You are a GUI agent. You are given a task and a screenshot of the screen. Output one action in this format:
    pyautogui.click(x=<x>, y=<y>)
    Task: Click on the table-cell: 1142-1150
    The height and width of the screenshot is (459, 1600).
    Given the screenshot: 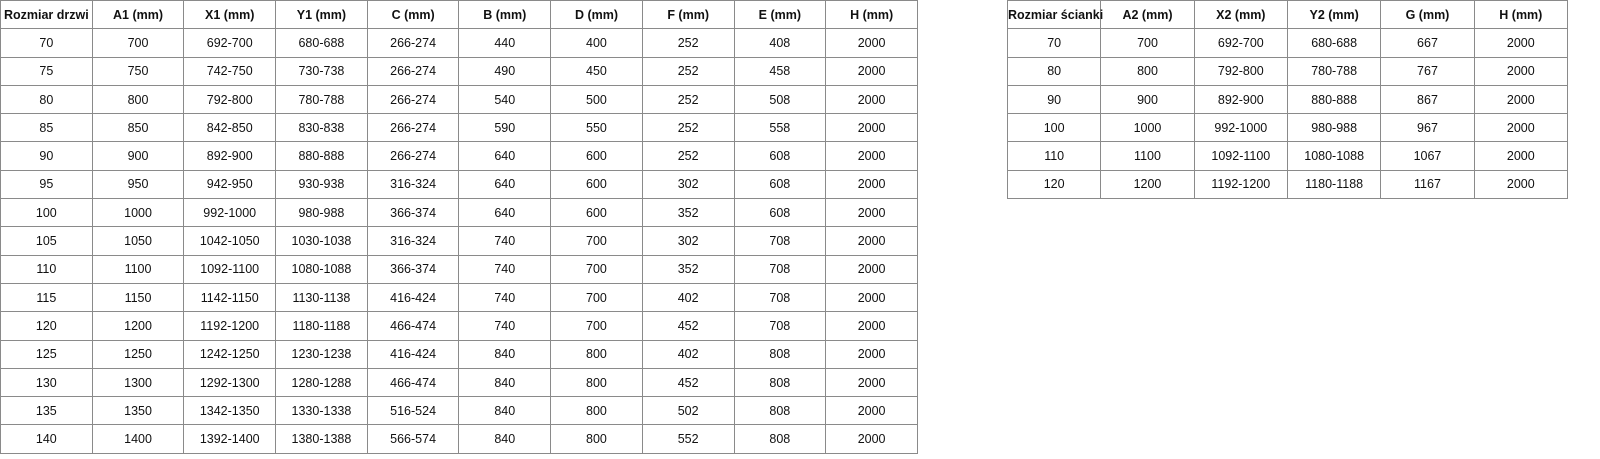 What is the action you would take?
    pyautogui.click(x=230, y=297)
    